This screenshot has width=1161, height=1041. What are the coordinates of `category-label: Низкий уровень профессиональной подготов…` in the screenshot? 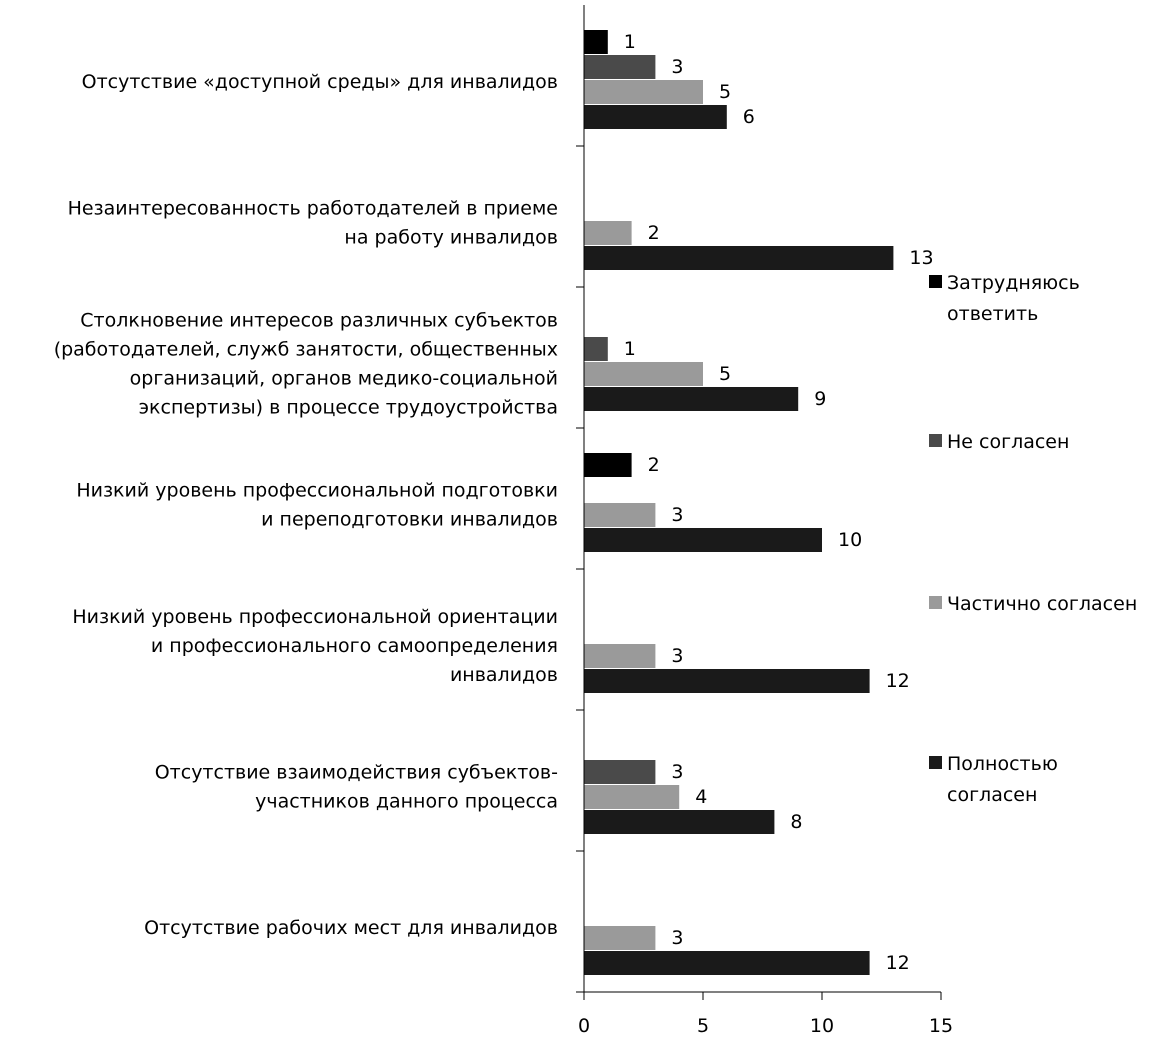 It's located at (317, 491).